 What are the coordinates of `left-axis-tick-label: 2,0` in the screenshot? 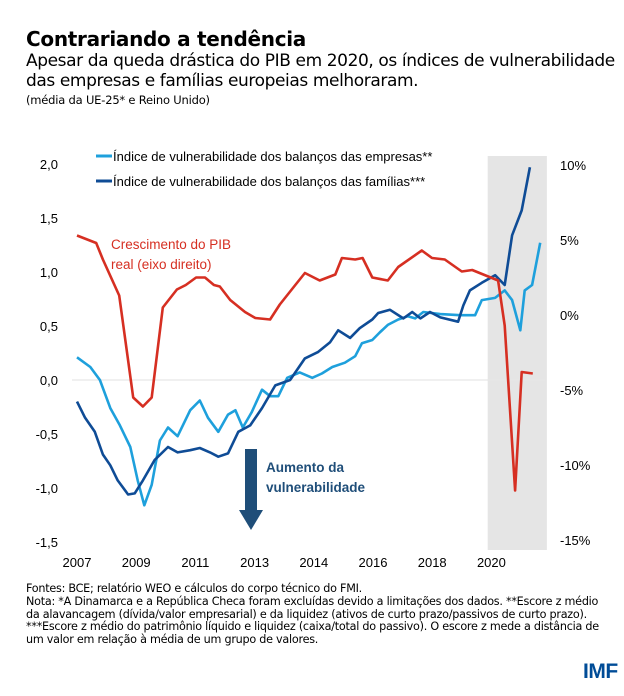 It's located at (49, 164).